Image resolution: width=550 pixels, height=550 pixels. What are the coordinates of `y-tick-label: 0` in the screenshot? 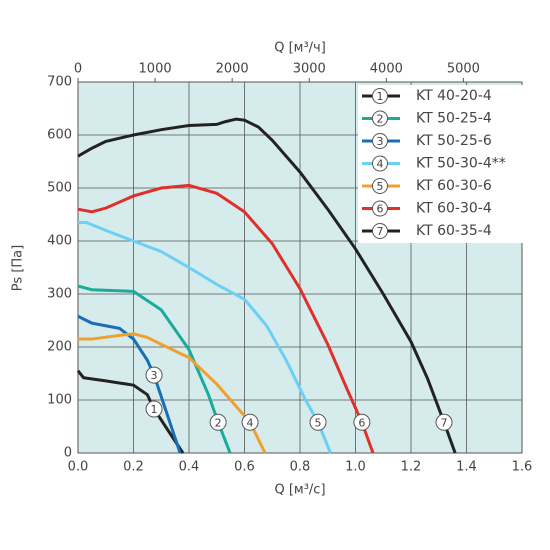 It's located at (68, 453).